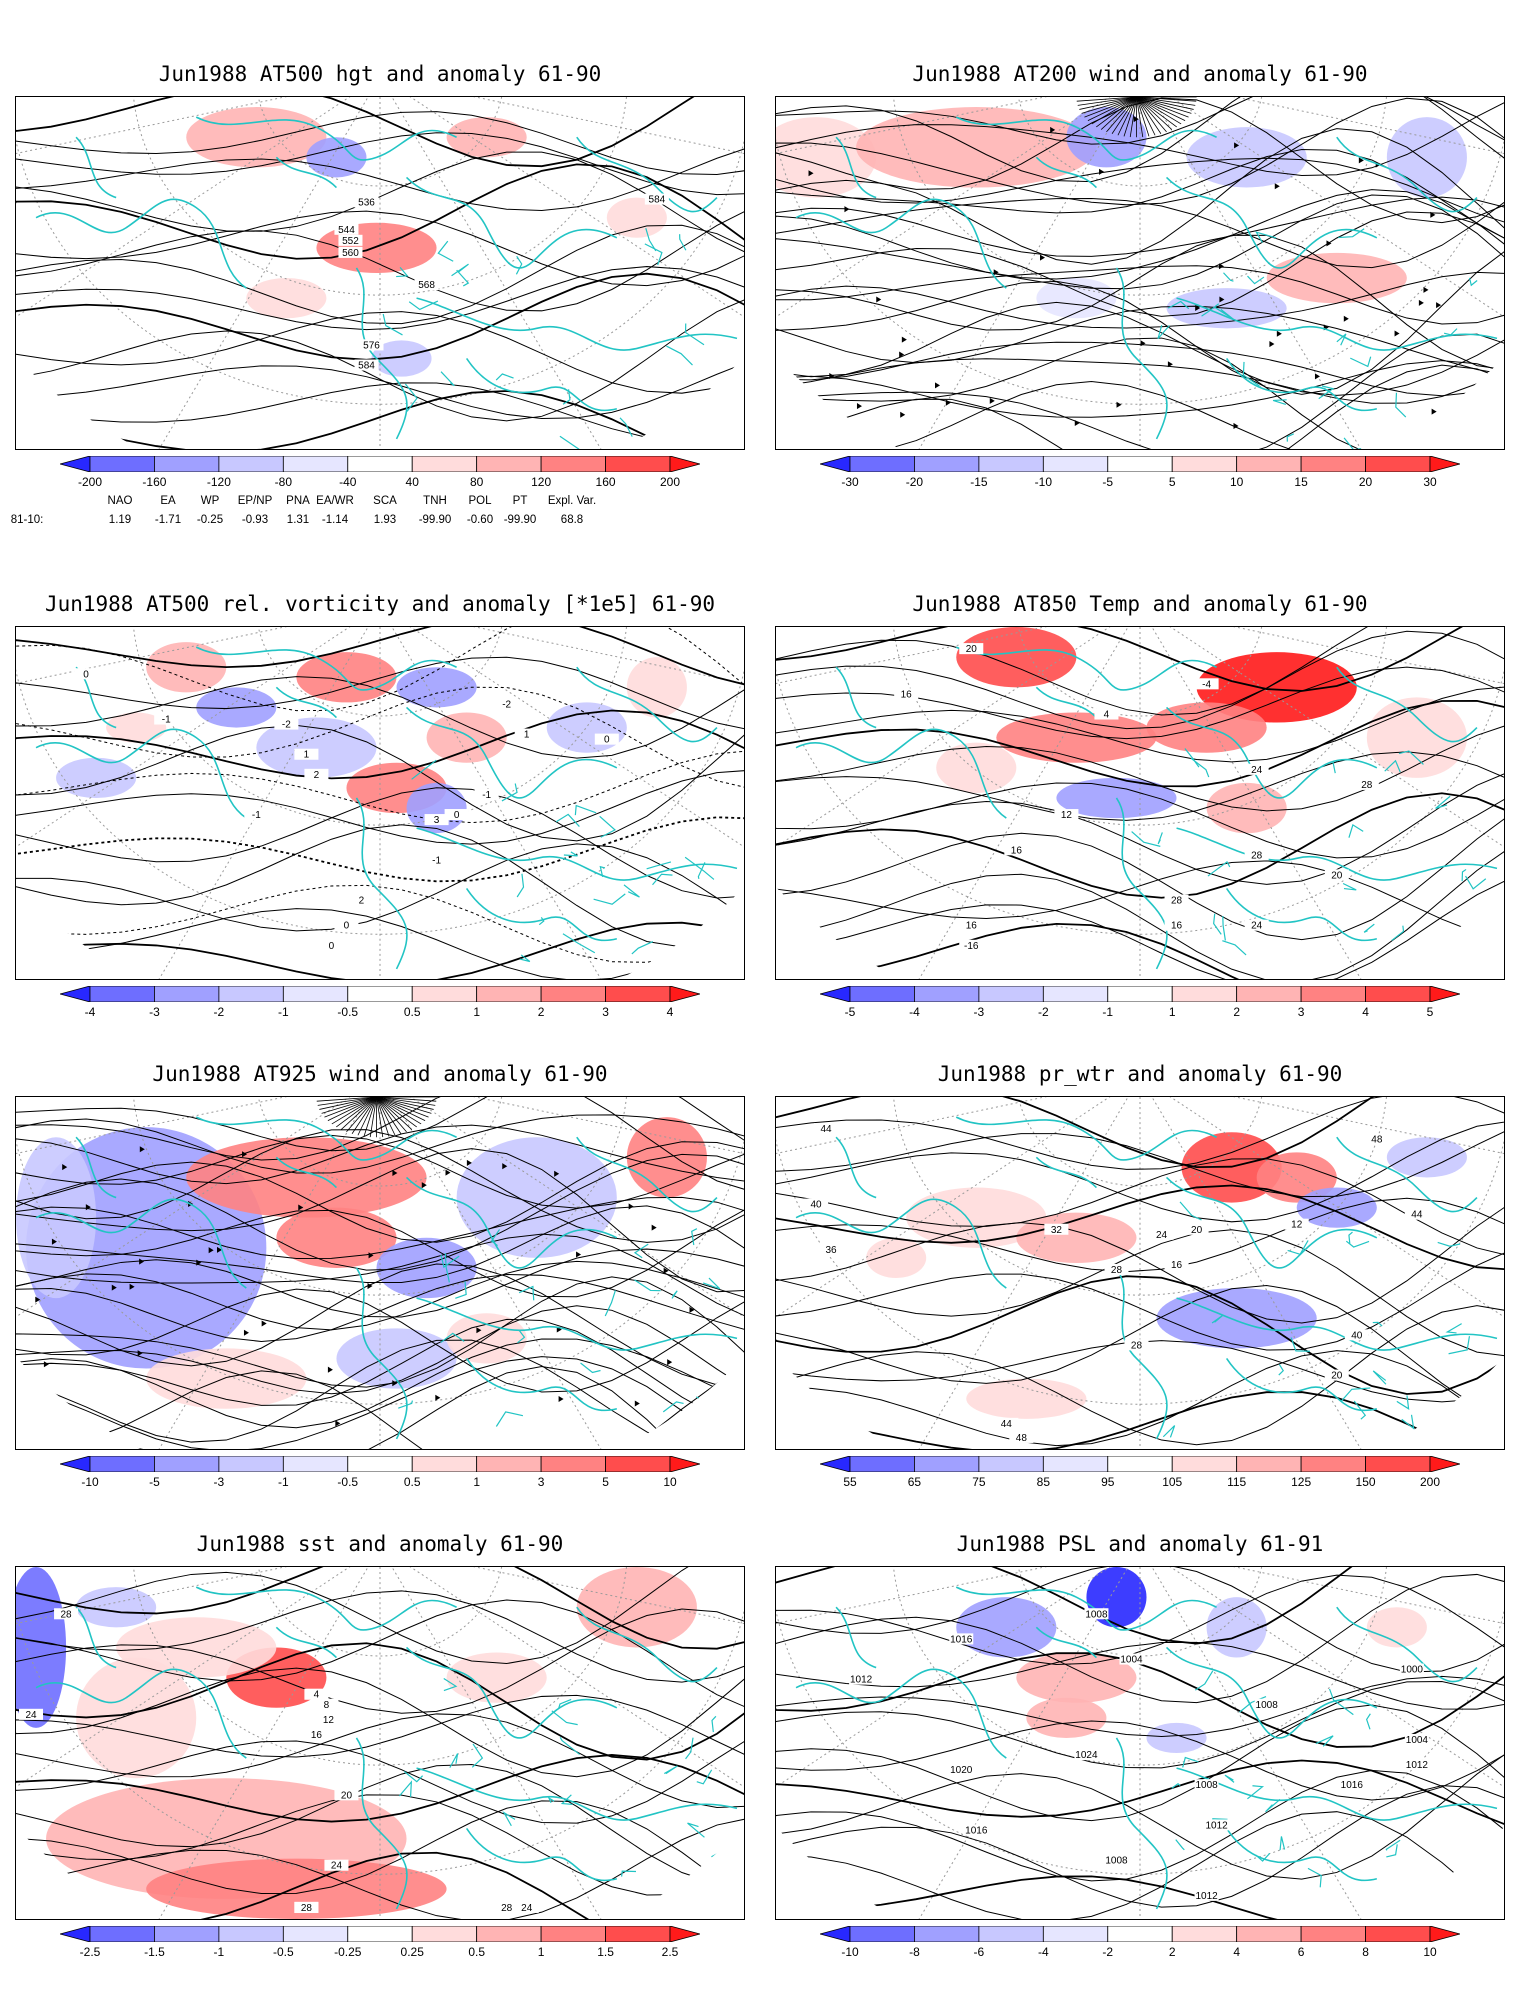  I want to click on colorbar-tick-label: 1.5, so click(605, 1952).